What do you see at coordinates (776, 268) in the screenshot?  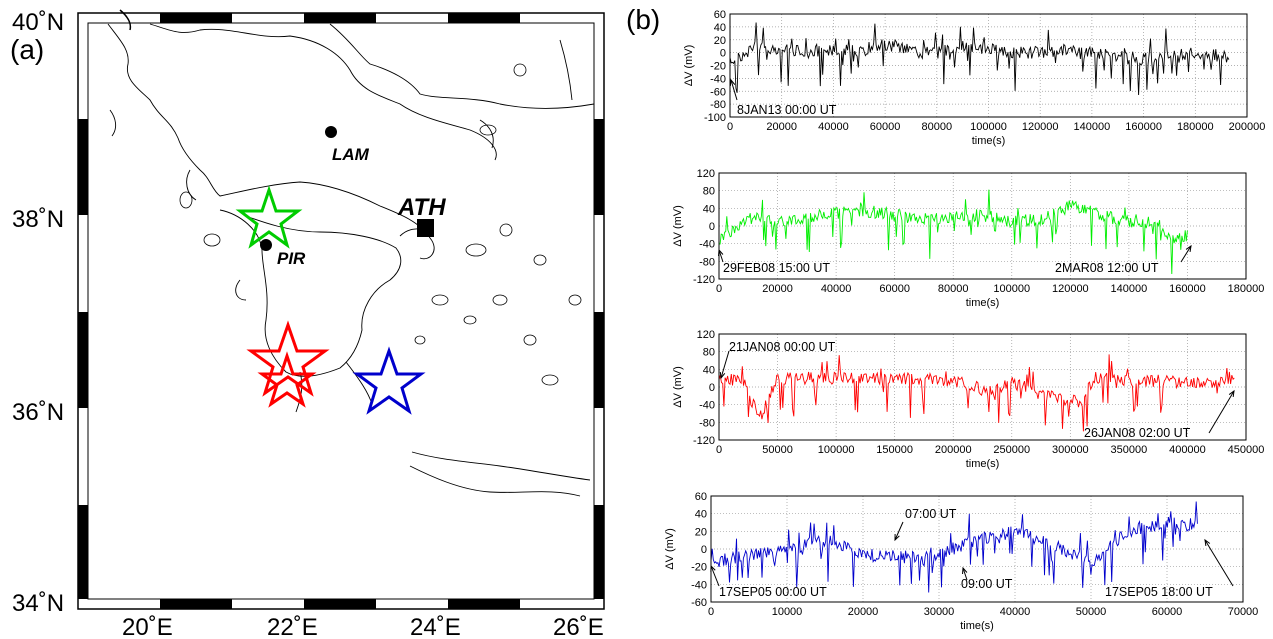 I see `annotation-label: 29FEB08 15:00 UT` at bounding box center [776, 268].